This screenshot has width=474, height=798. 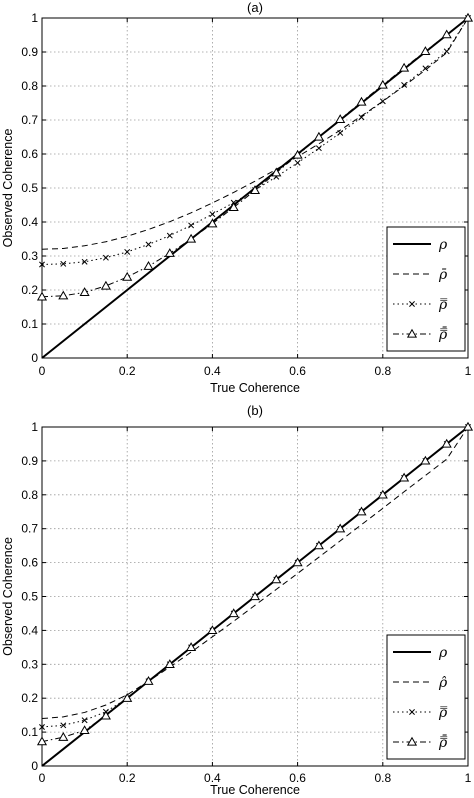 What do you see at coordinates (42, 371) in the screenshot?
I see `x-tick-label: 0` at bounding box center [42, 371].